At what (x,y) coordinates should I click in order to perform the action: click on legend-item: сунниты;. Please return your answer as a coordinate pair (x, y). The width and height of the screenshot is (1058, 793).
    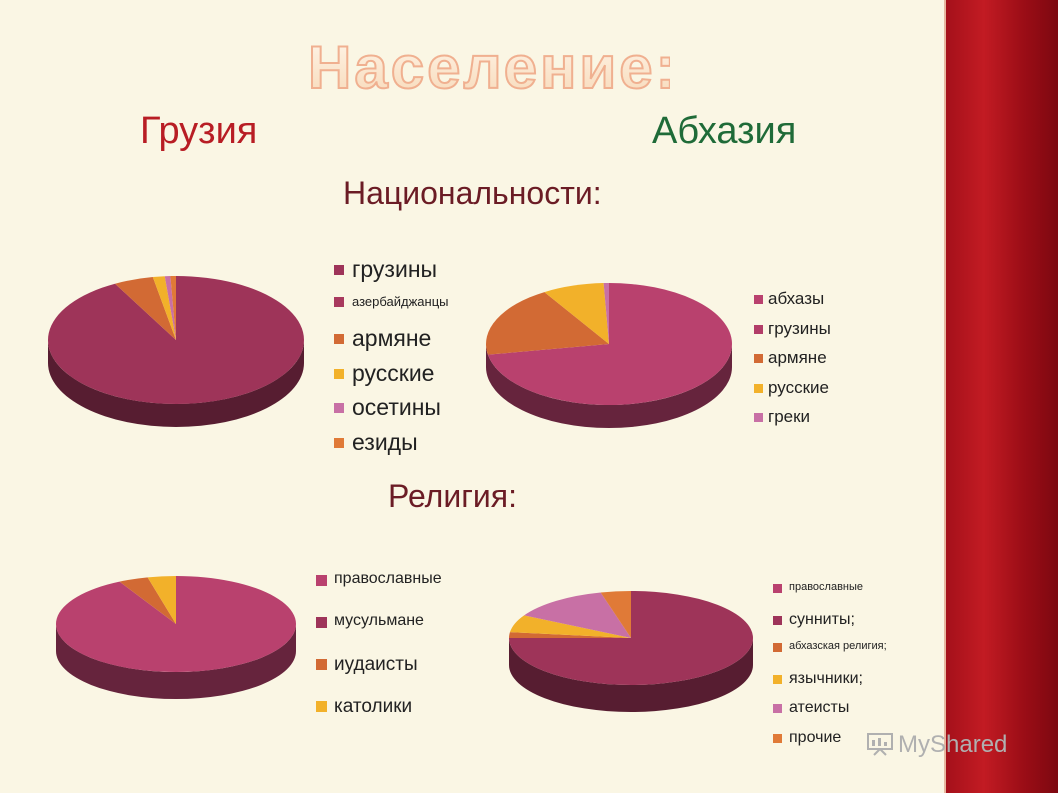
    Looking at the image, I should click on (830, 626).